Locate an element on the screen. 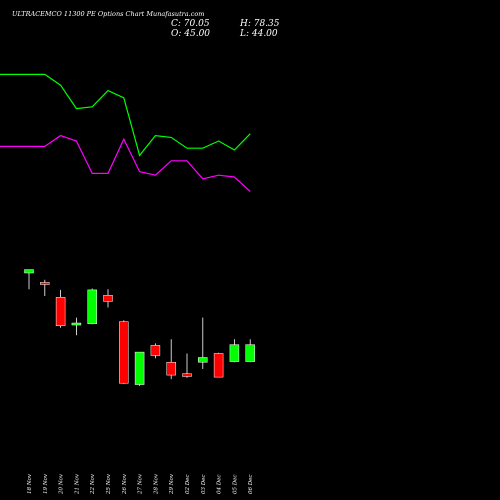 The height and width of the screenshot is (500, 500). x-tick-label: 03 Dec is located at coordinates (204, 485).